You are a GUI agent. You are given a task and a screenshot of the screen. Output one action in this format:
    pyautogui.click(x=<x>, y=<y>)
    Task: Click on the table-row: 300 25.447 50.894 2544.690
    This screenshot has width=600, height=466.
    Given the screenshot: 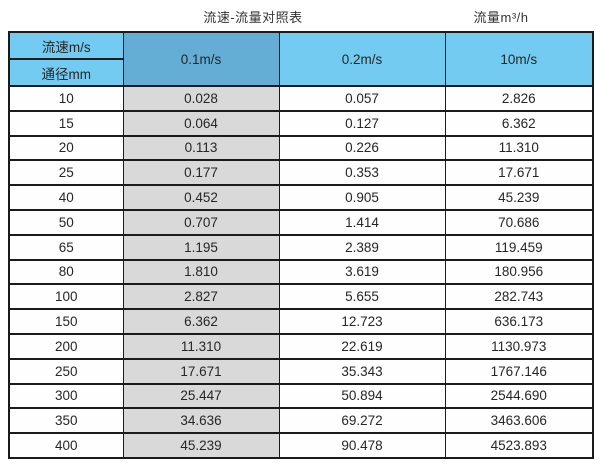 What is the action you would take?
    pyautogui.click(x=301, y=396)
    